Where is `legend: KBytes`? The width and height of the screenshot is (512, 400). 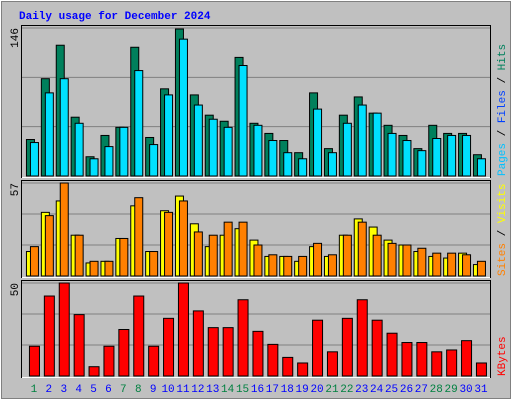 legend: KBytes is located at coordinates (503, 356).